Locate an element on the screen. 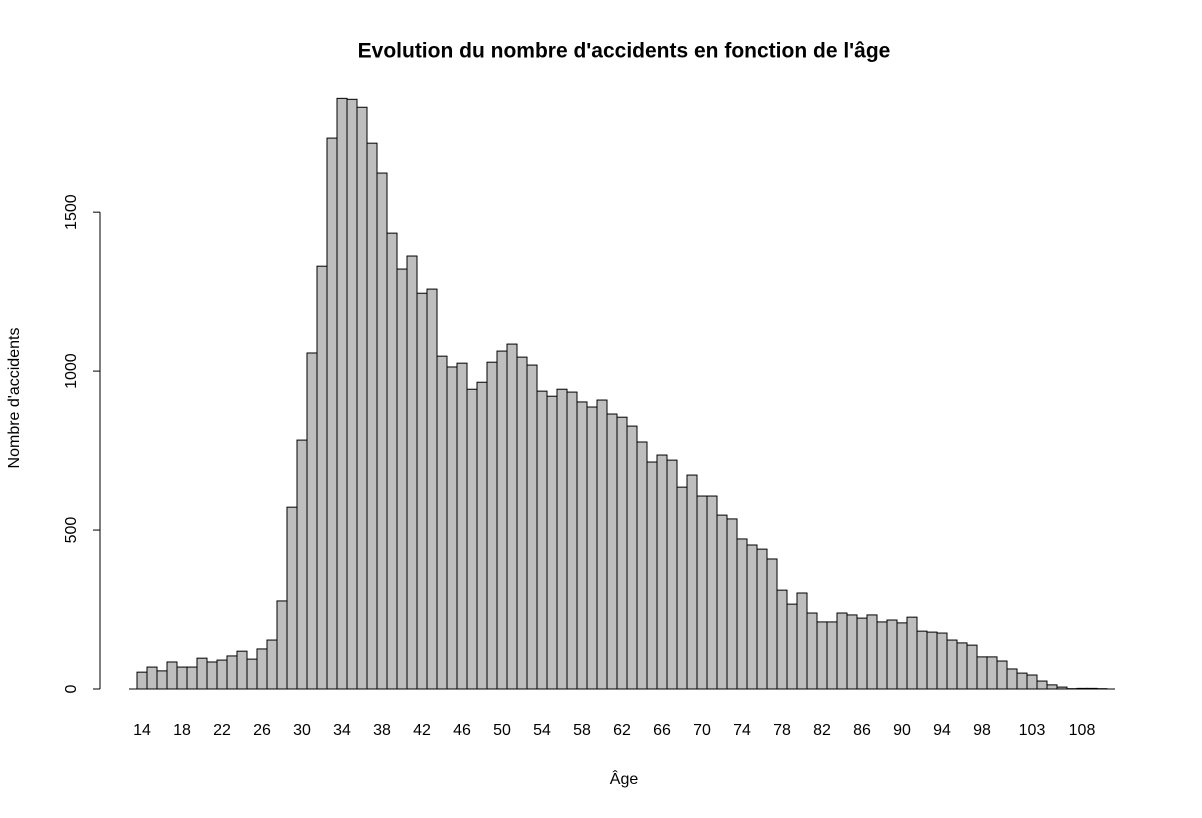 This screenshot has width=1202, height=818. x-tick-label: 14 is located at coordinates (142, 730).